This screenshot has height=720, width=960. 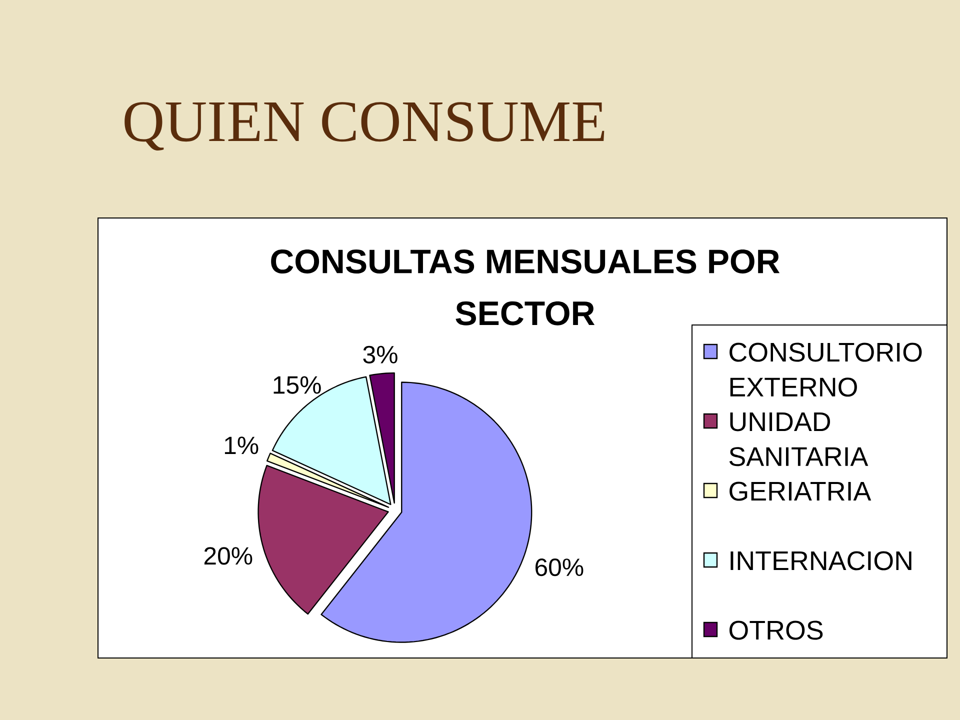 What do you see at coordinates (525, 288) in the screenshot?
I see `chart-subtitle: CONSULTAS MENSUALES POR SECTOR` at bounding box center [525, 288].